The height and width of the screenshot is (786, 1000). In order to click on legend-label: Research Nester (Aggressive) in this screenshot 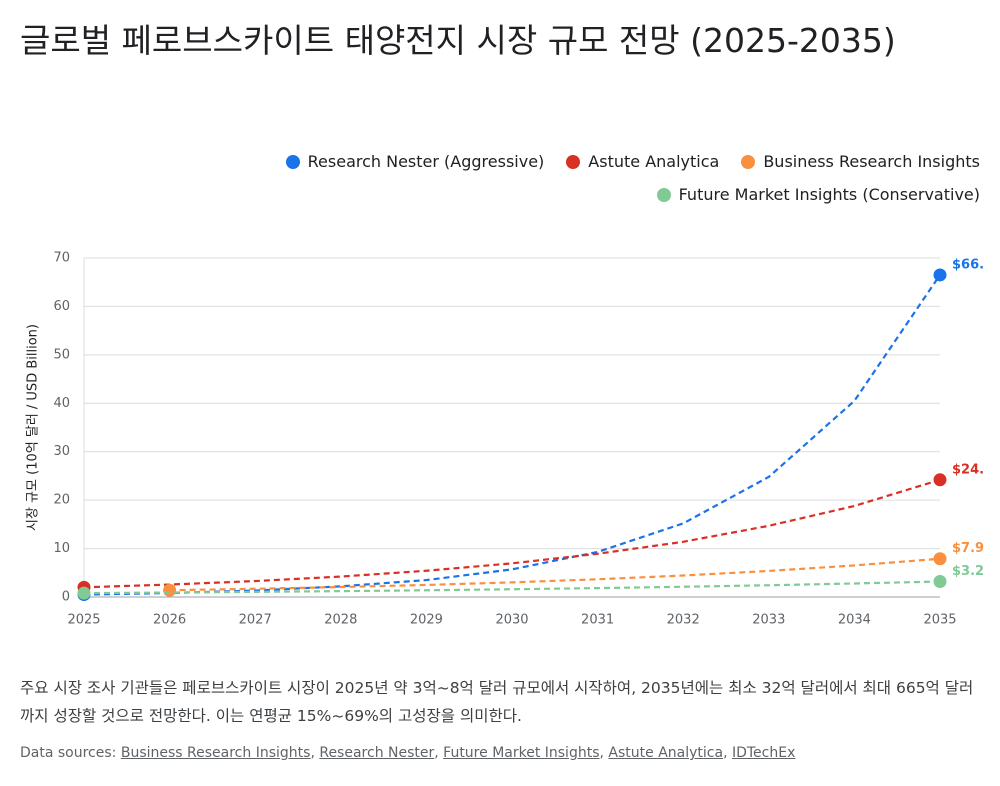, I will do `click(426, 161)`.